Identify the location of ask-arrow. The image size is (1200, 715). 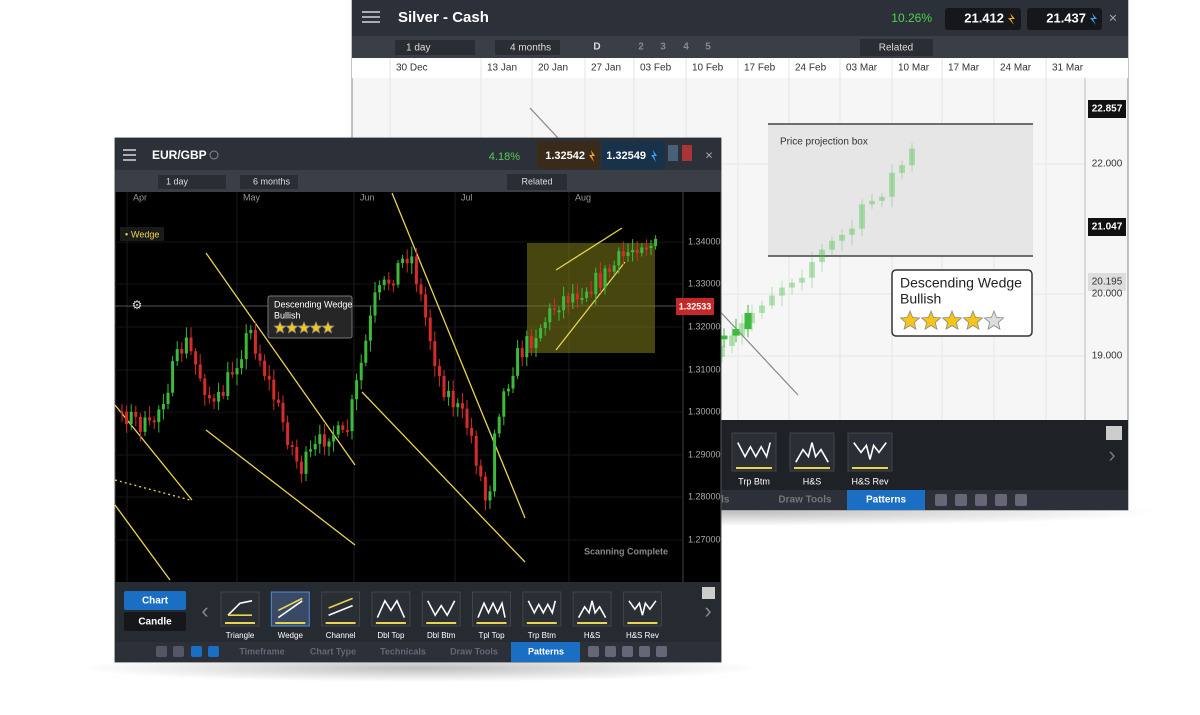
(654, 156).